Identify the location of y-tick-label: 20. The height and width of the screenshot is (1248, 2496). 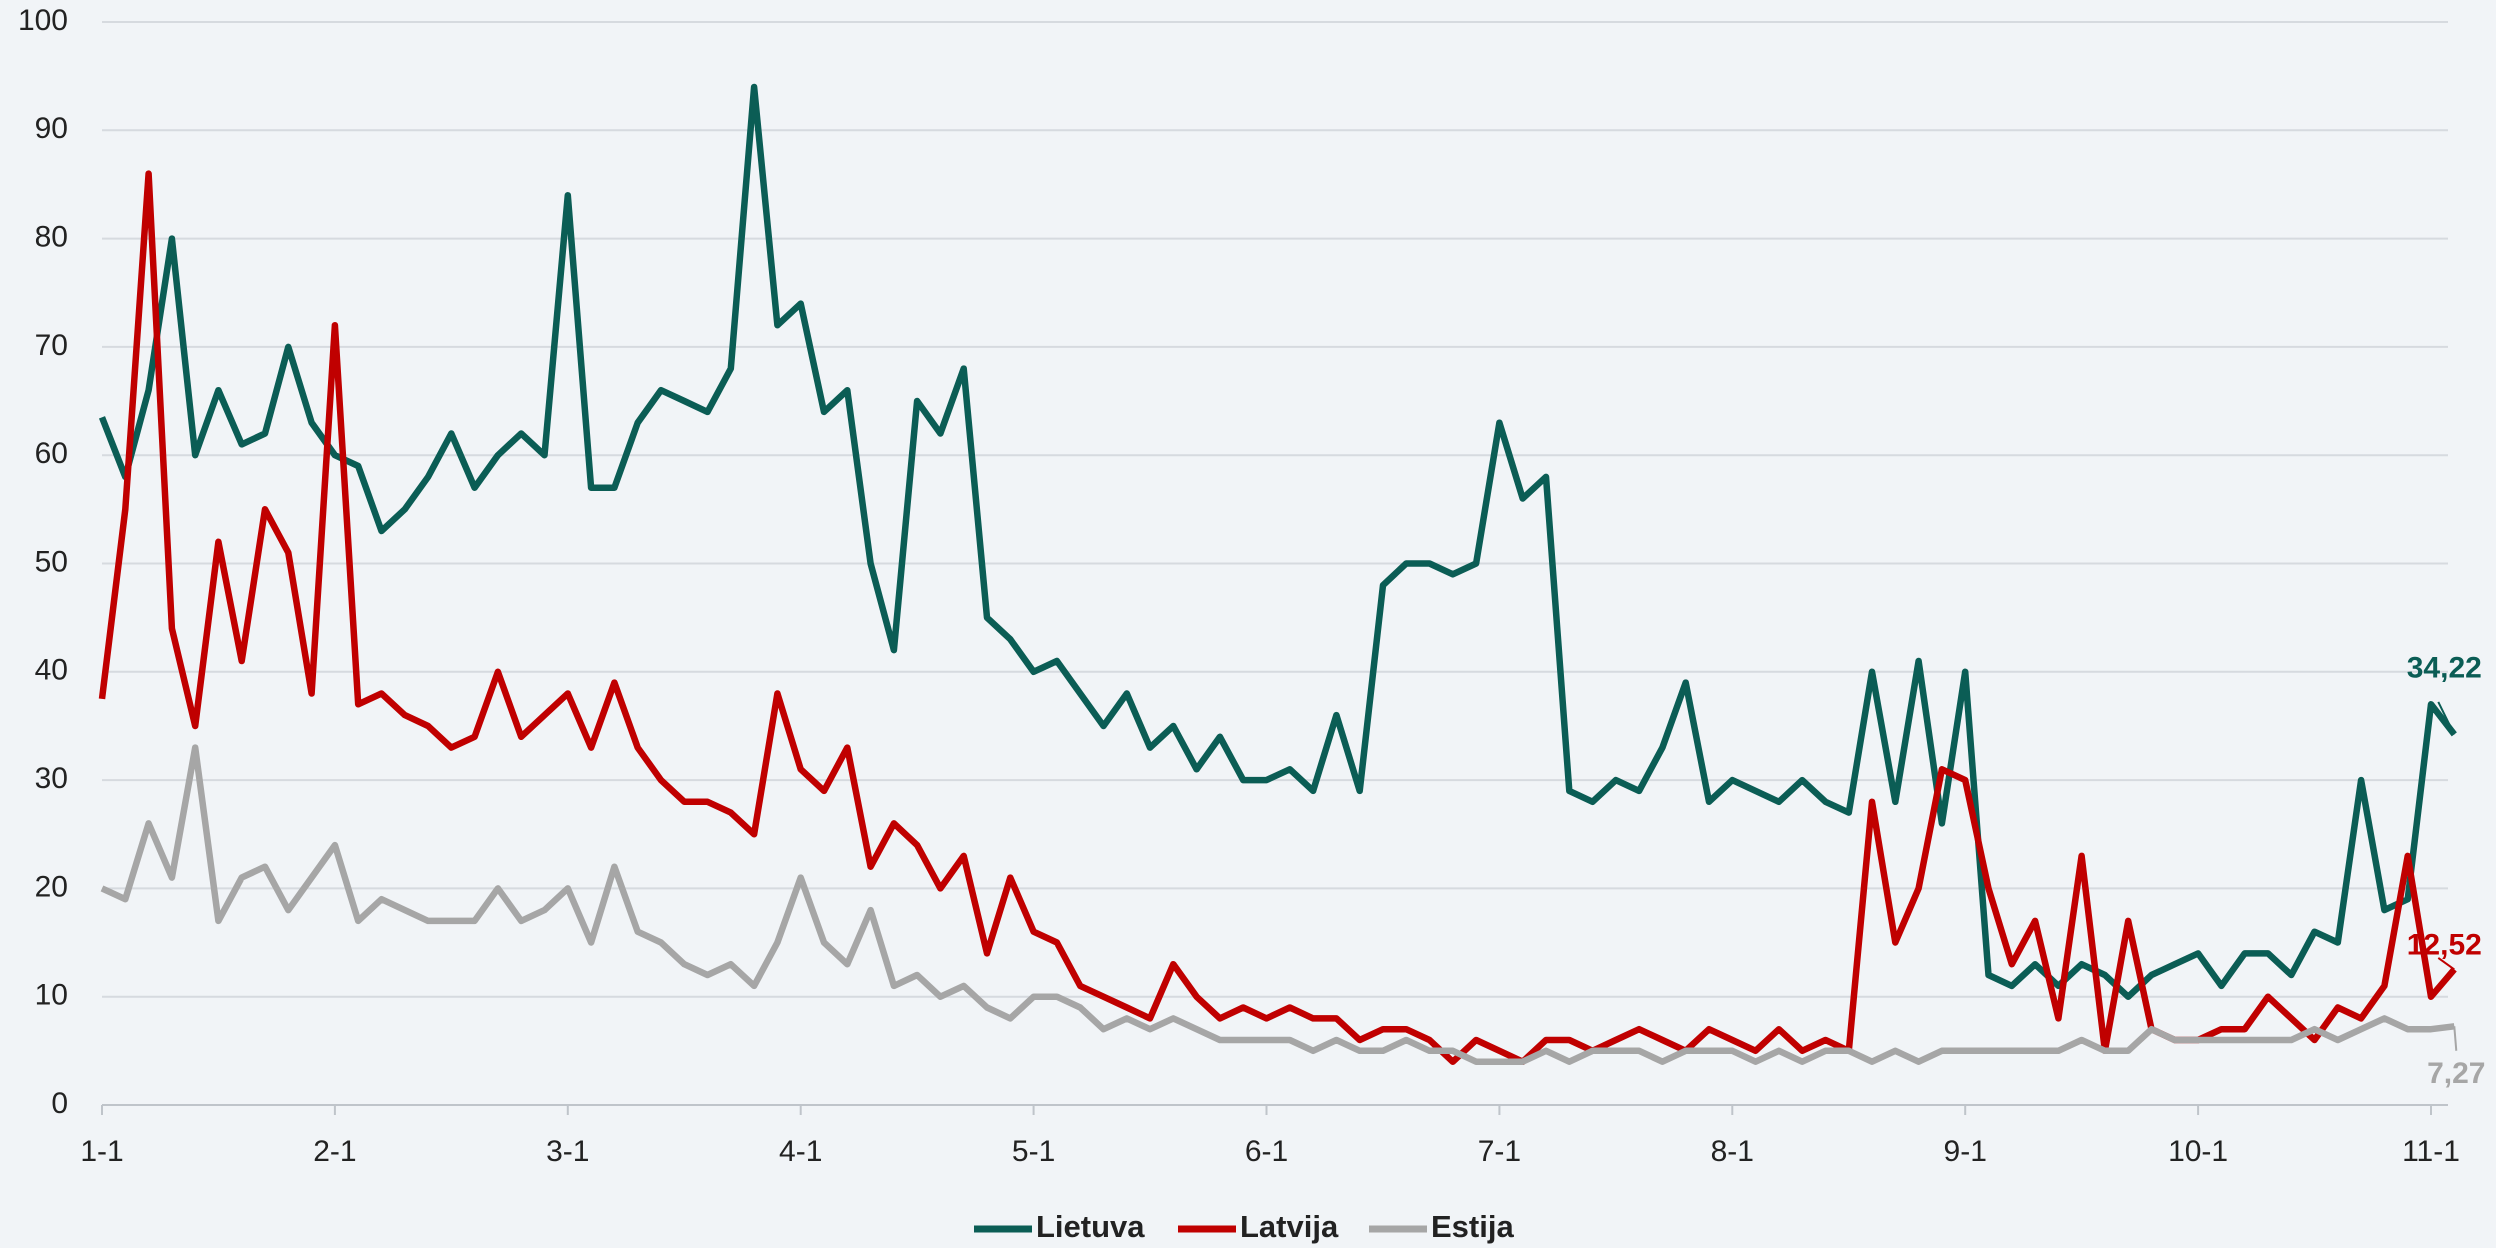
(51, 886).